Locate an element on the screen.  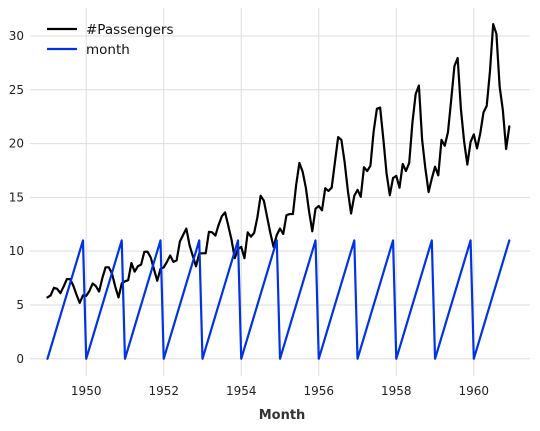
y-tick-label: 10 is located at coordinates (16, 251).